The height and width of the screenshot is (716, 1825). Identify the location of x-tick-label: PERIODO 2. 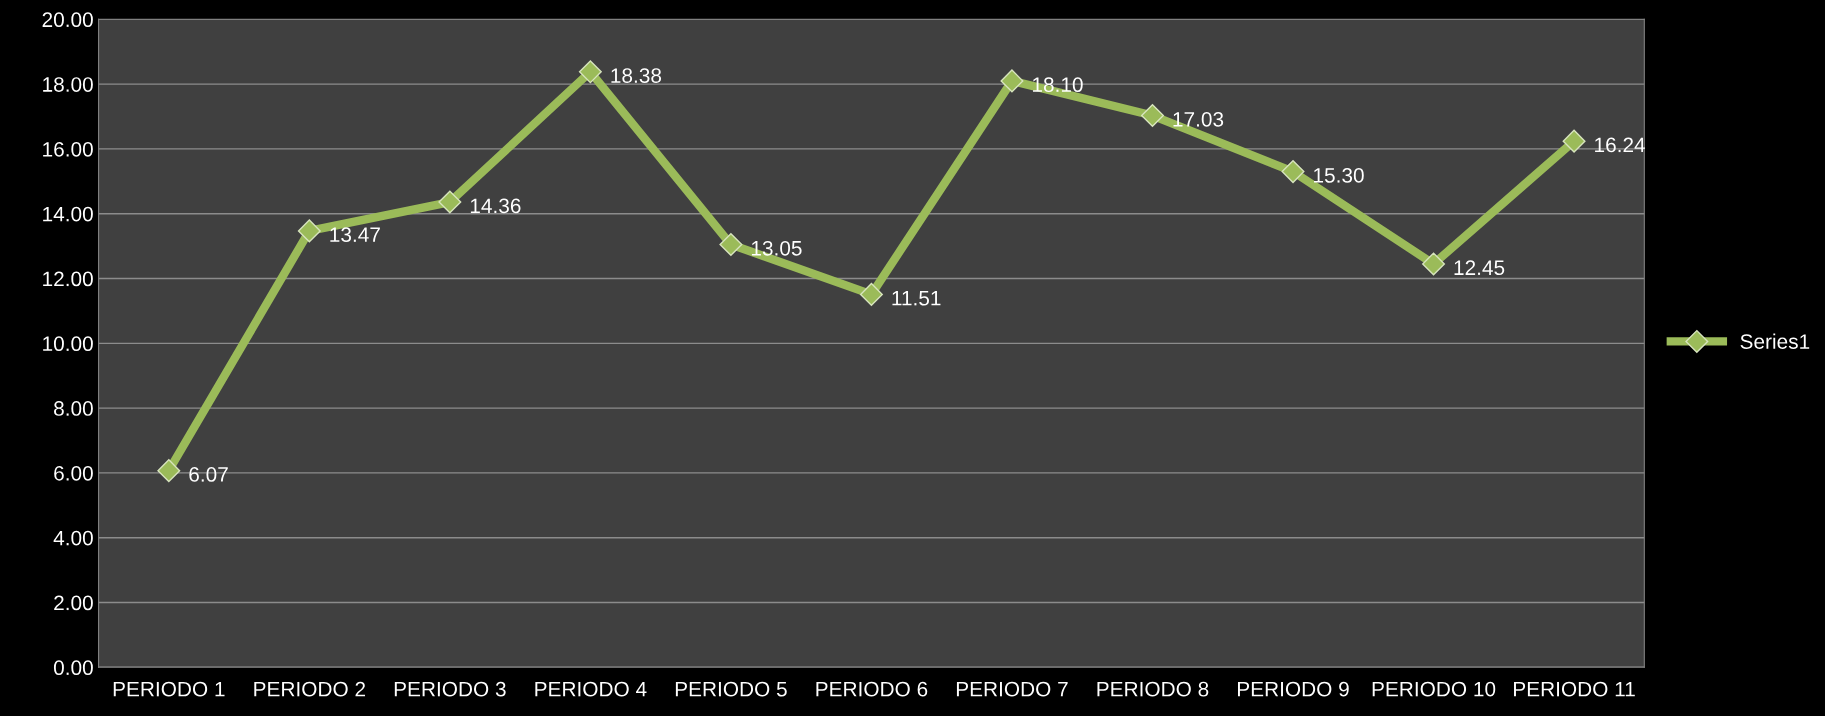
(310, 689).